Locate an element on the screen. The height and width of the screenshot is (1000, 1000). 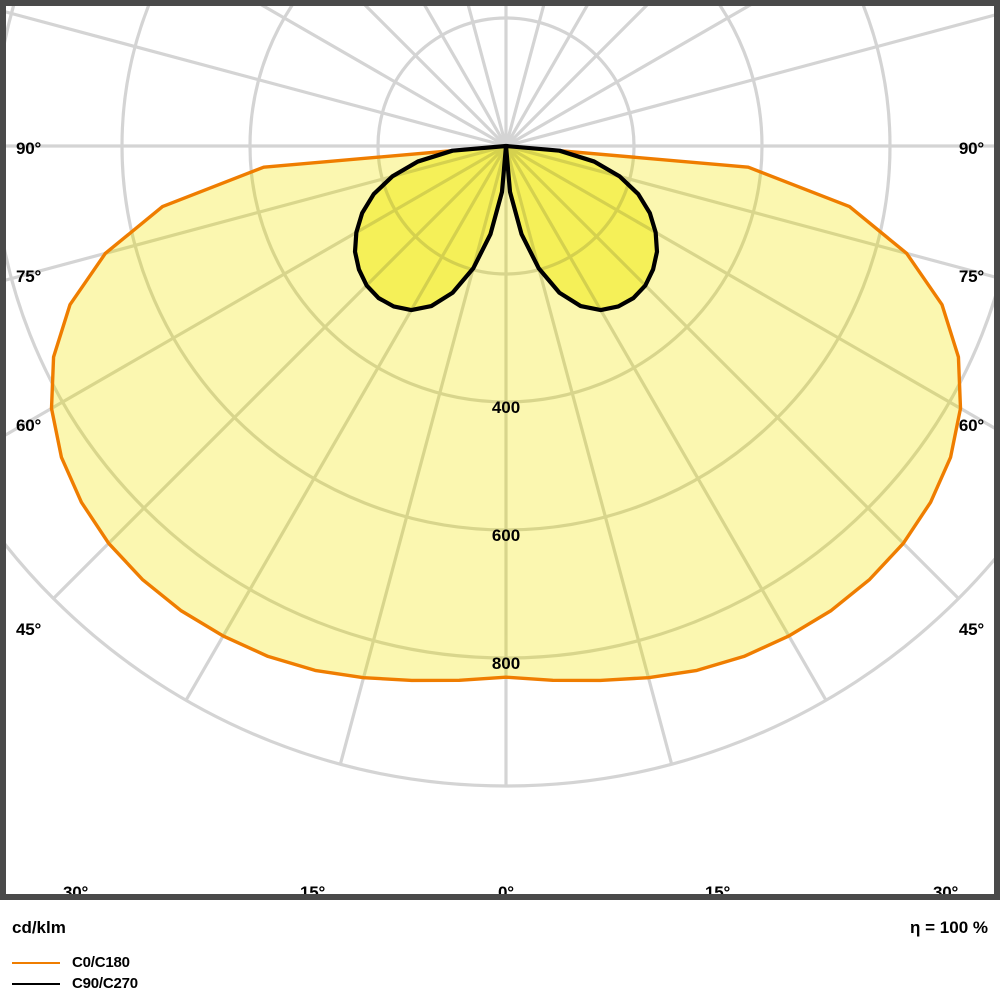
angle-label-bottom-30-right: 30° is located at coordinates (946, 891).